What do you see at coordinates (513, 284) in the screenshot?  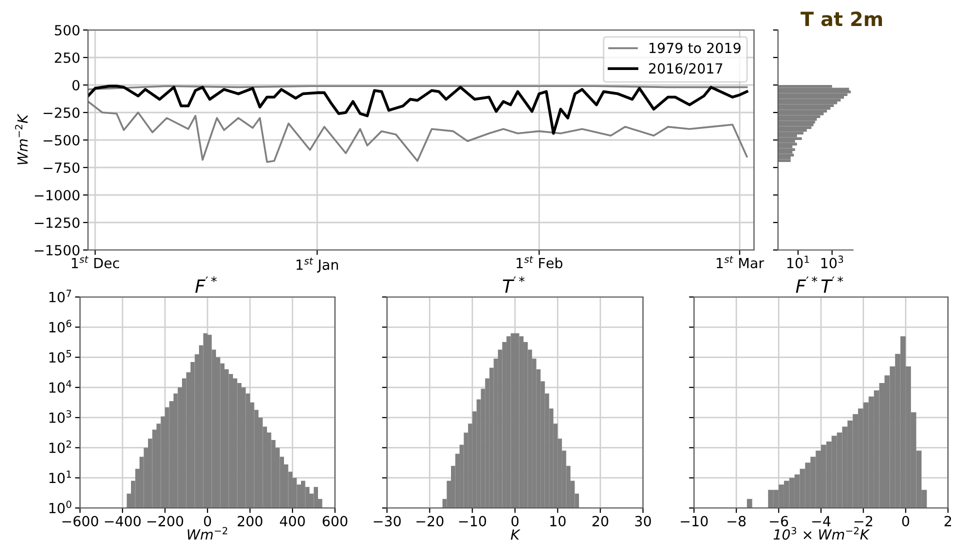 I see `chart-title: T$^{′*}$` at bounding box center [513, 284].